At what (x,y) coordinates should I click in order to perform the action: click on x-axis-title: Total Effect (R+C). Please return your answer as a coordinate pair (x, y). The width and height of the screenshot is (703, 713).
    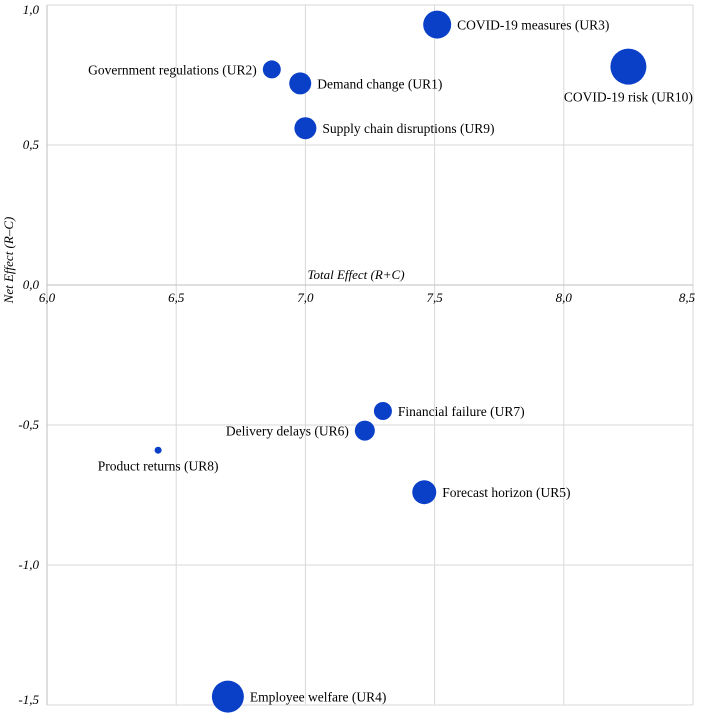
    Looking at the image, I should click on (355, 274).